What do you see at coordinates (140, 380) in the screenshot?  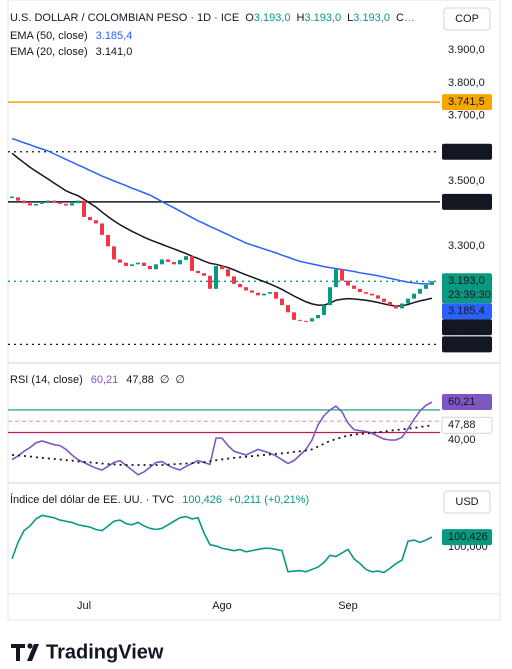 I see `indicator-value: 47,88` at bounding box center [140, 380].